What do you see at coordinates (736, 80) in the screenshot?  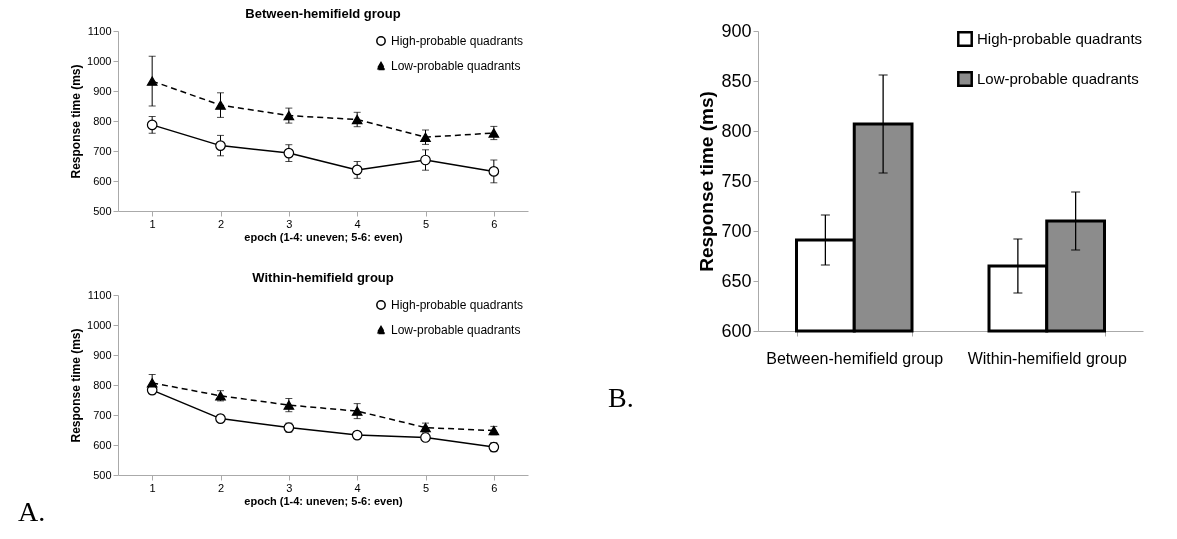 I see `y-tick-label: 850` at bounding box center [736, 80].